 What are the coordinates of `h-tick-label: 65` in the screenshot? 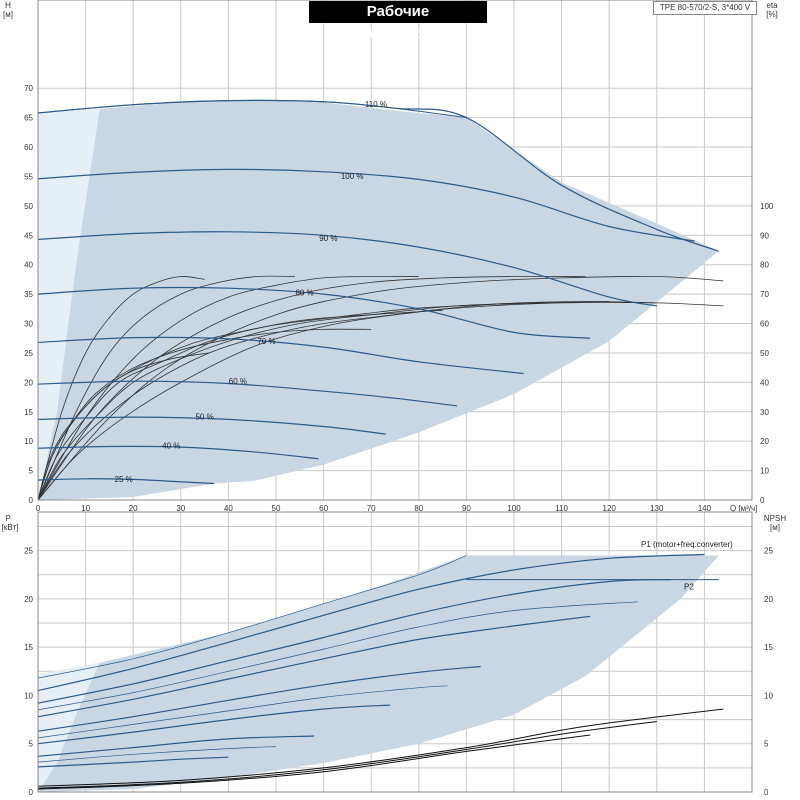 It's located at (28, 118).